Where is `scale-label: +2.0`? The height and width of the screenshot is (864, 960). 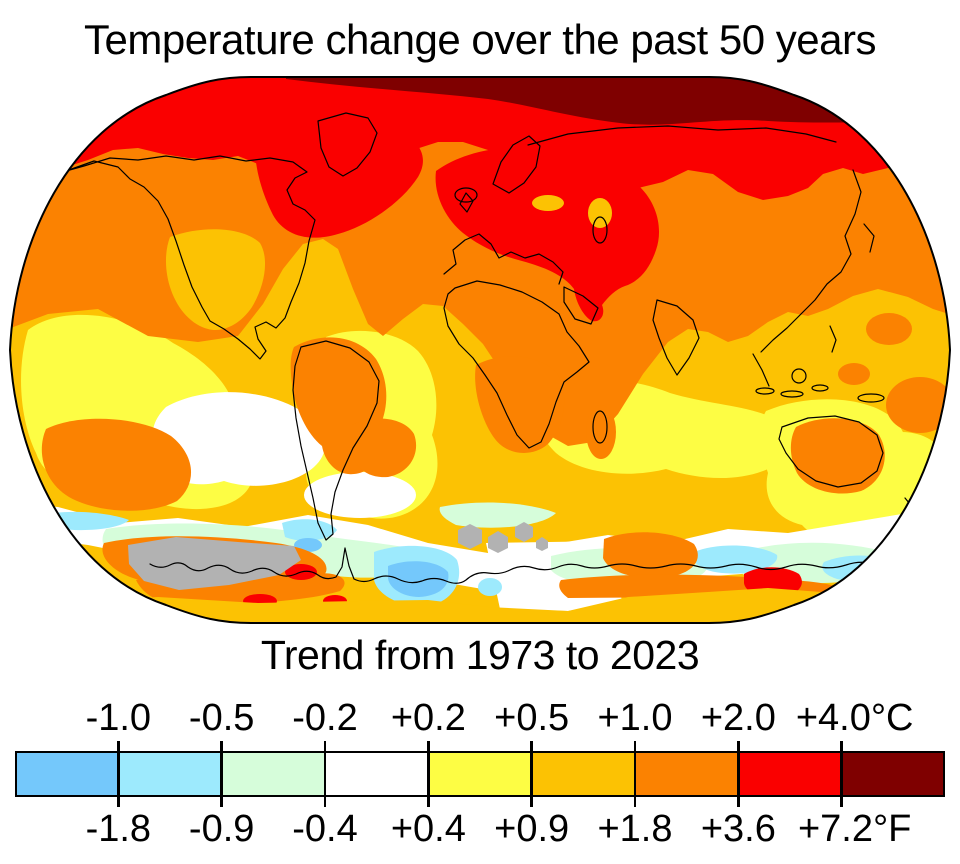
scale-label: +2.0 is located at coordinates (738, 718).